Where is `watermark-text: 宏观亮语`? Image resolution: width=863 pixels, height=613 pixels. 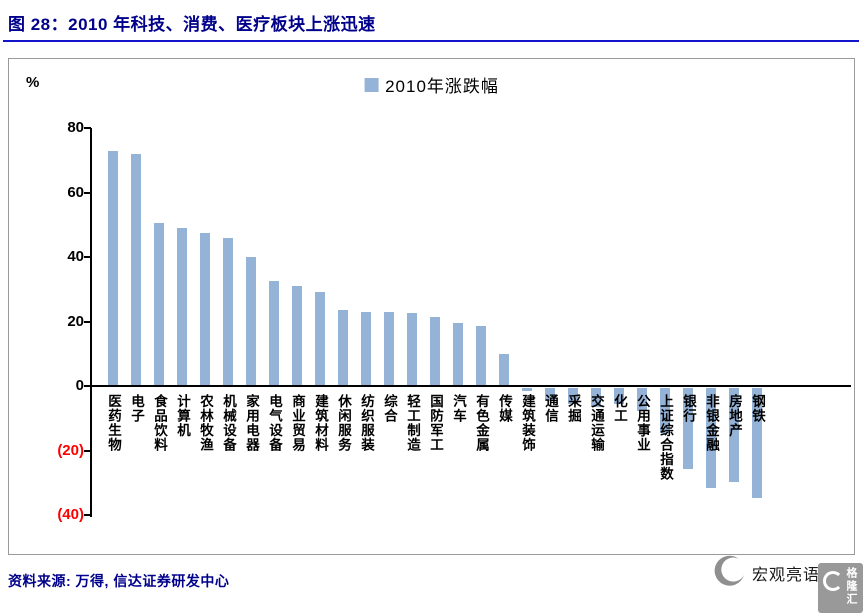
watermark-text: 宏观亮语 is located at coordinates (786, 575).